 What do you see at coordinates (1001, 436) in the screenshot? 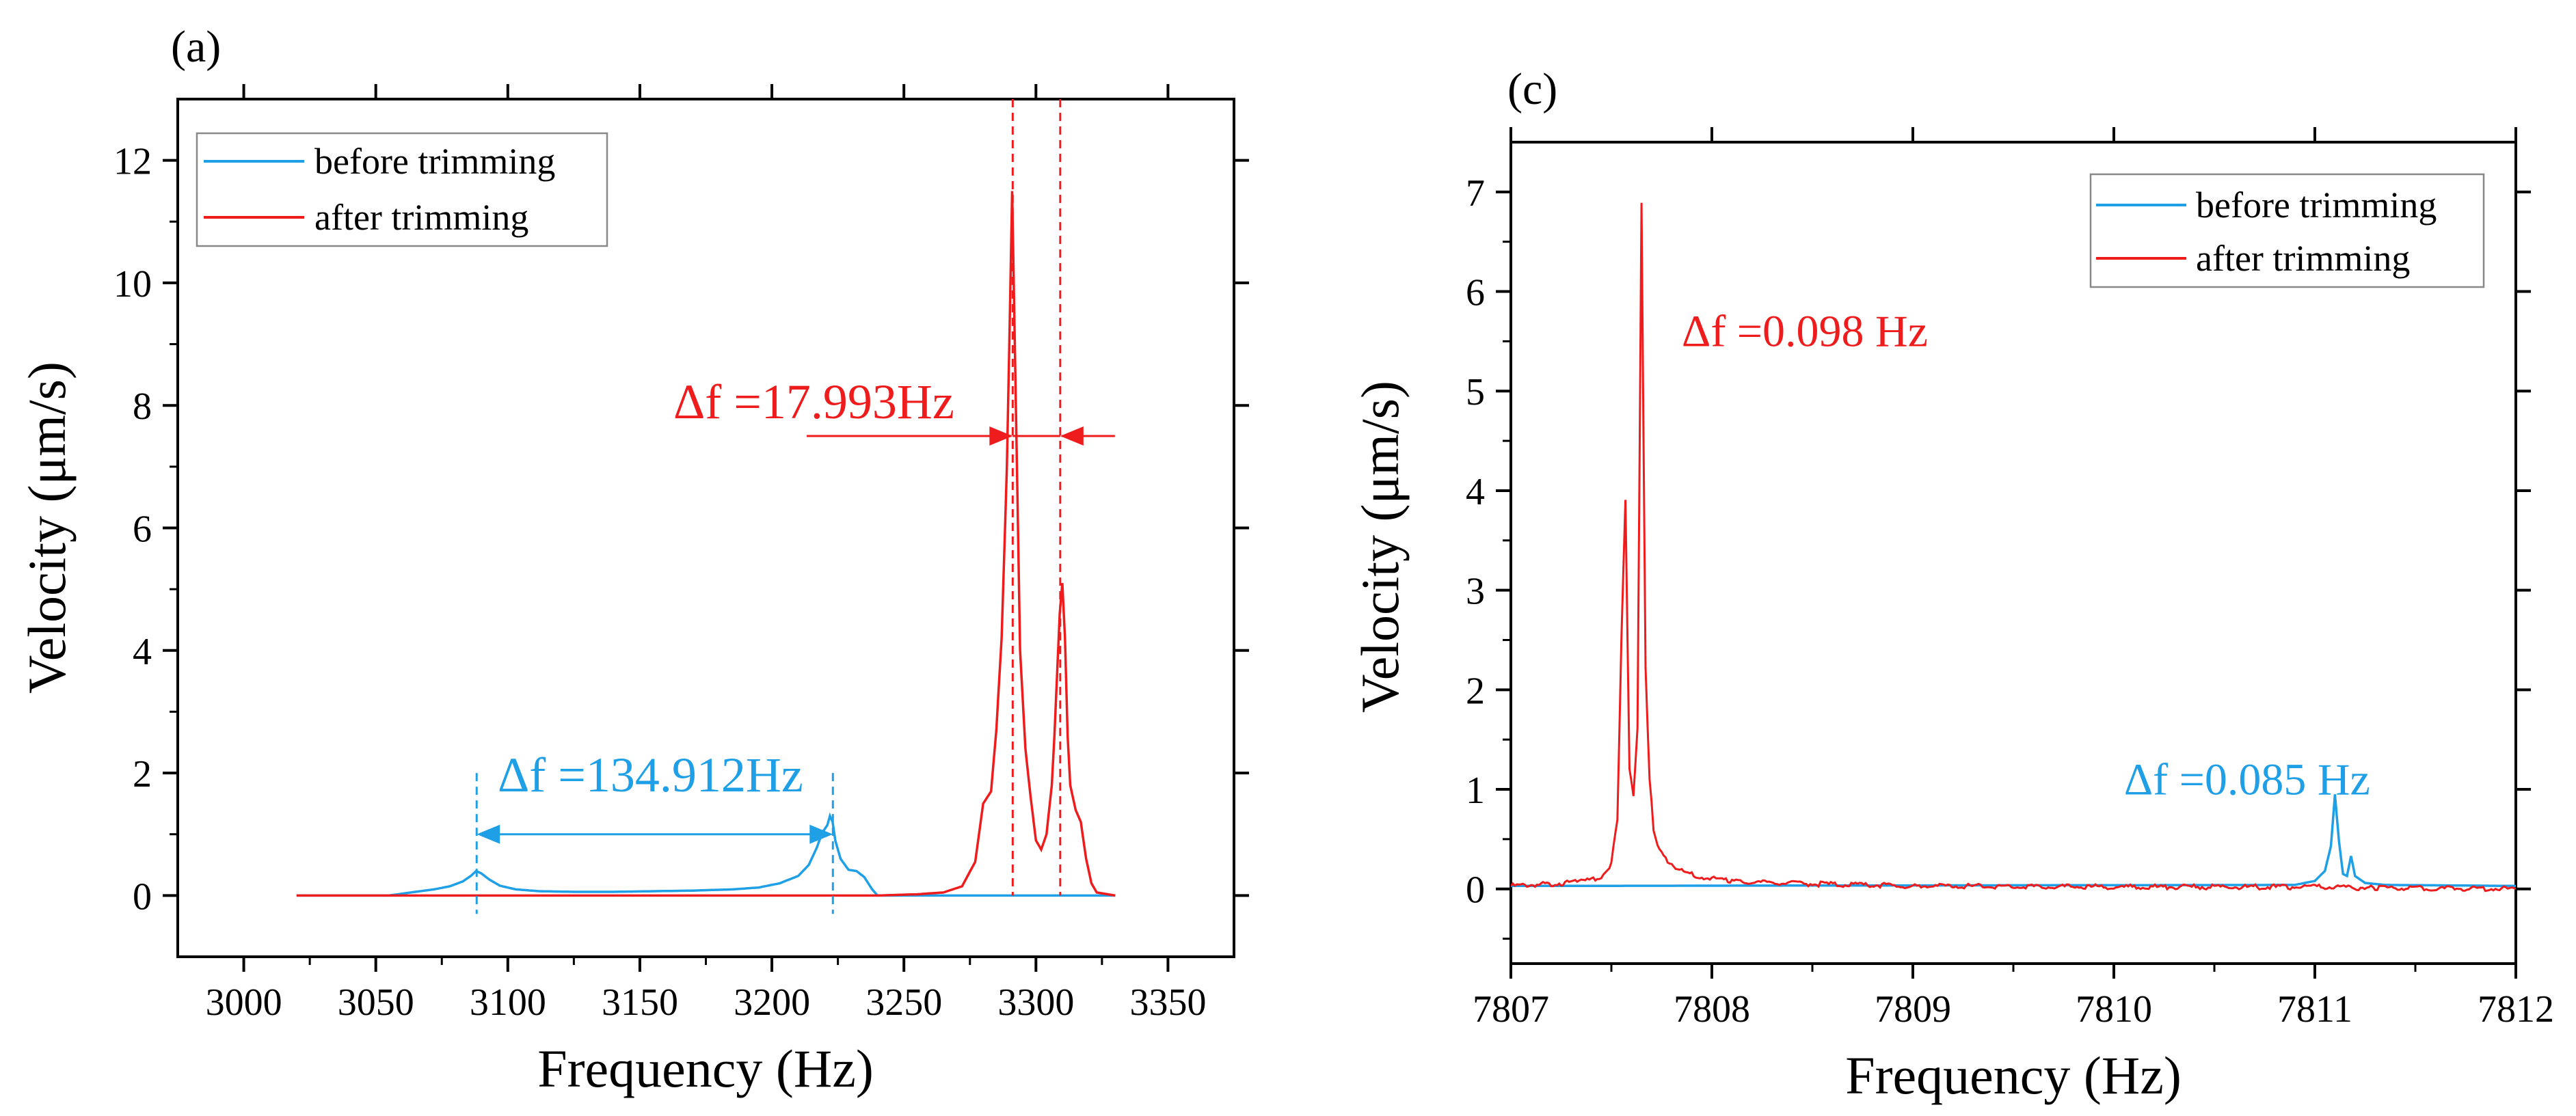
I see `panel-a-after-arrow-left-head` at bounding box center [1001, 436].